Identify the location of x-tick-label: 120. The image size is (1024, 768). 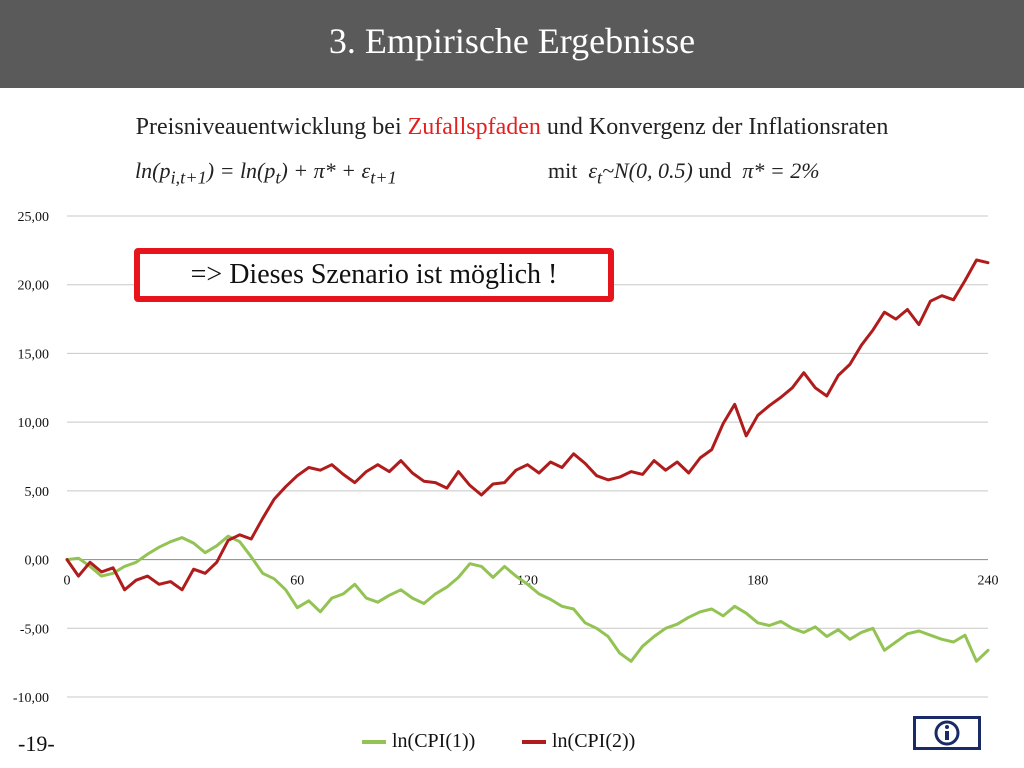
(527, 581).